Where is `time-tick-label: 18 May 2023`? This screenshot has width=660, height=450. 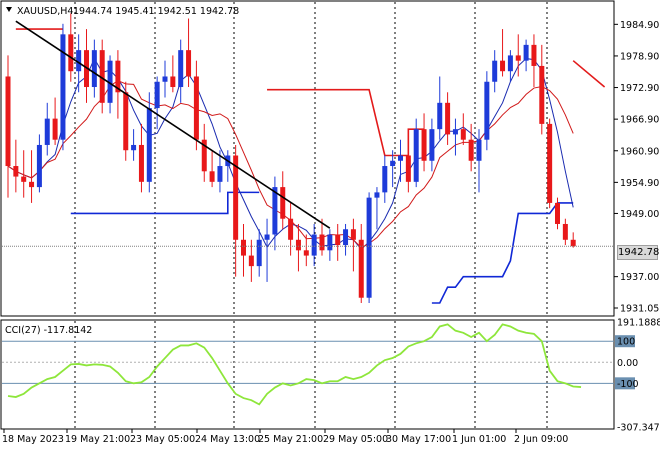
time-tick-label: 18 May 2023 is located at coordinates (33, 439).